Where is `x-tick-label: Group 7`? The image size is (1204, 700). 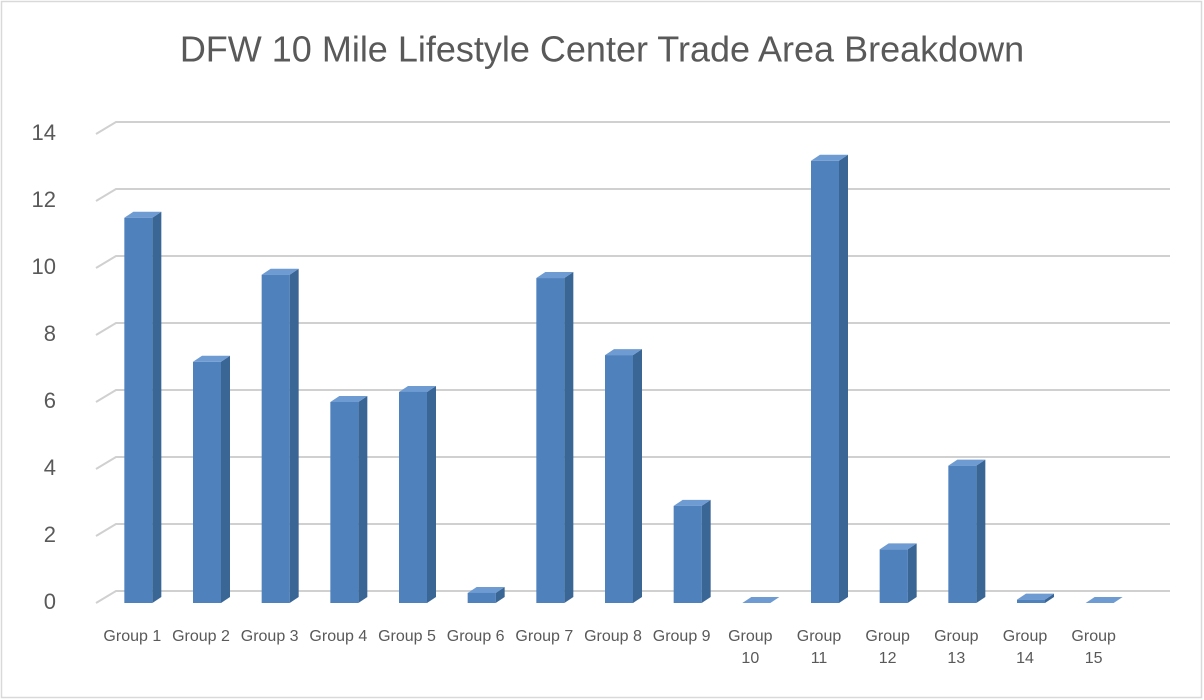
x-tick-label: Group 7 is located at coordinates (544, 636).